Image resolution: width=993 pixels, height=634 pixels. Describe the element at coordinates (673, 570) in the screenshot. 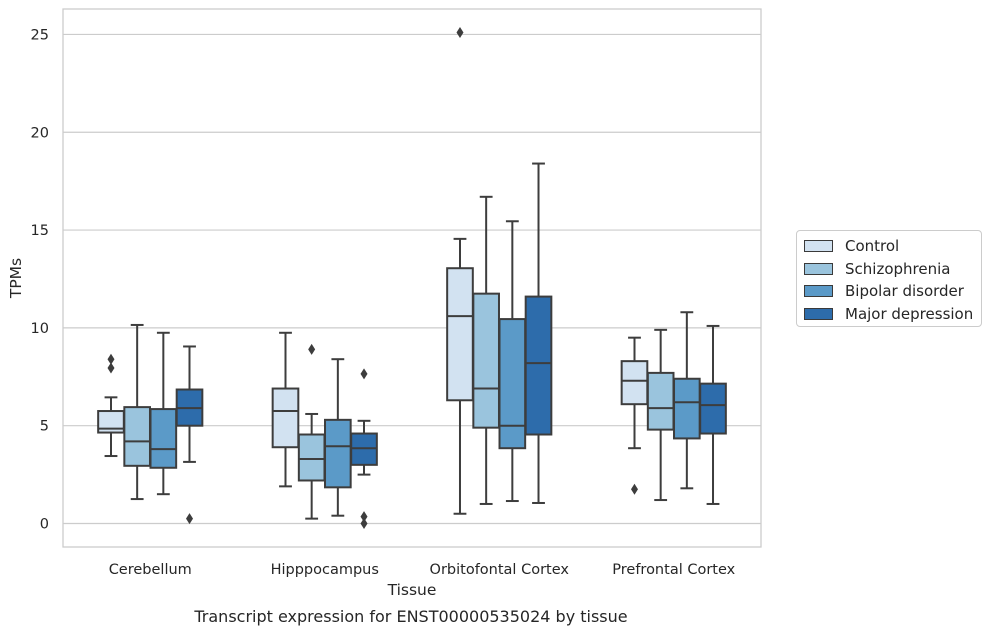

I see `x-tick-label: Prefrontal Cortex` at that location.